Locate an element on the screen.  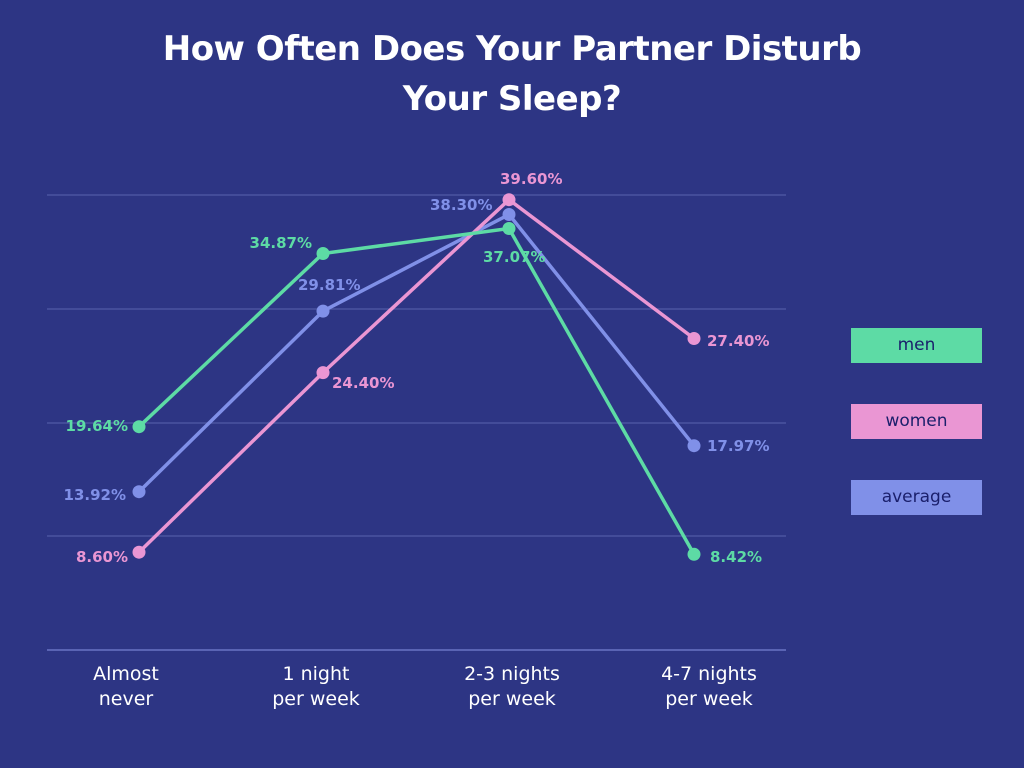
x-tick-2-3-nights: 2-3 nights per week is located at coordinates (512, 686).